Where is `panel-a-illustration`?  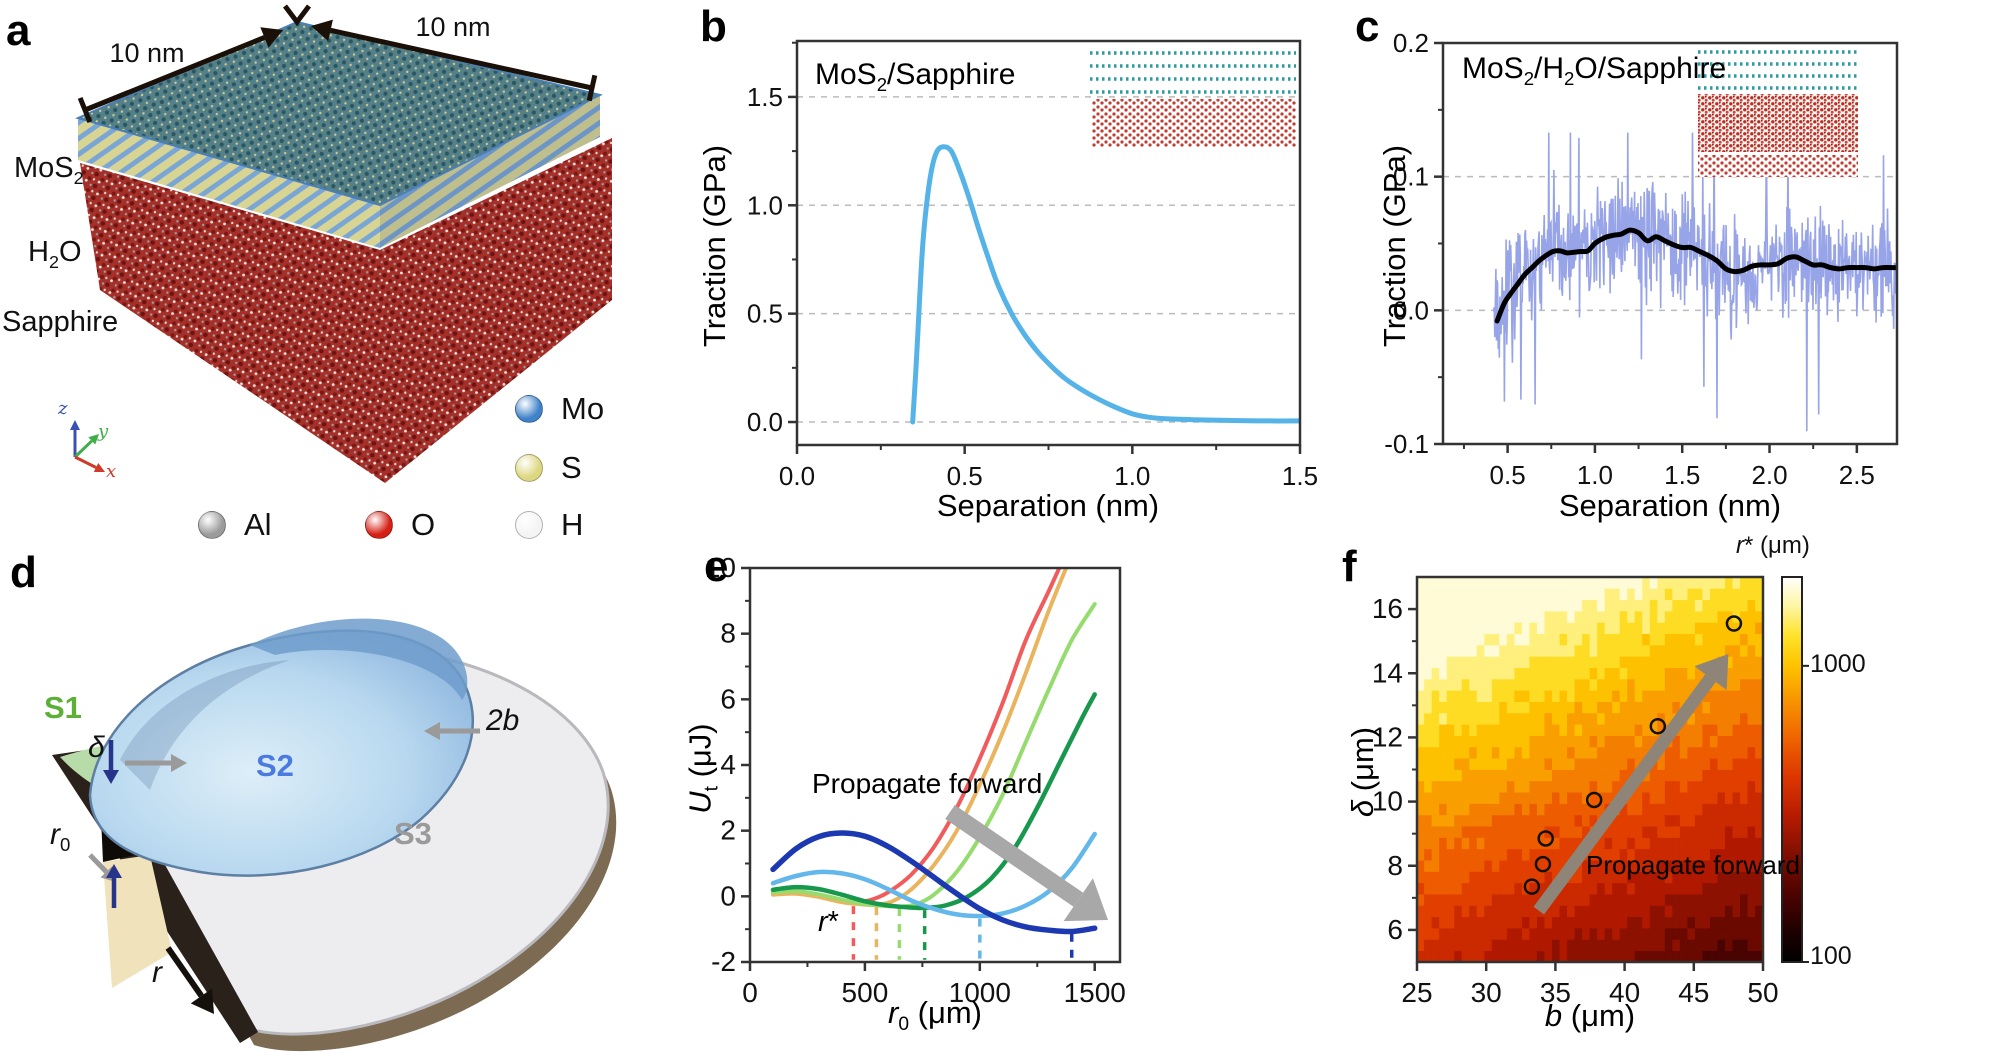 panel-a-illustration is located at coordinates (341, 243).